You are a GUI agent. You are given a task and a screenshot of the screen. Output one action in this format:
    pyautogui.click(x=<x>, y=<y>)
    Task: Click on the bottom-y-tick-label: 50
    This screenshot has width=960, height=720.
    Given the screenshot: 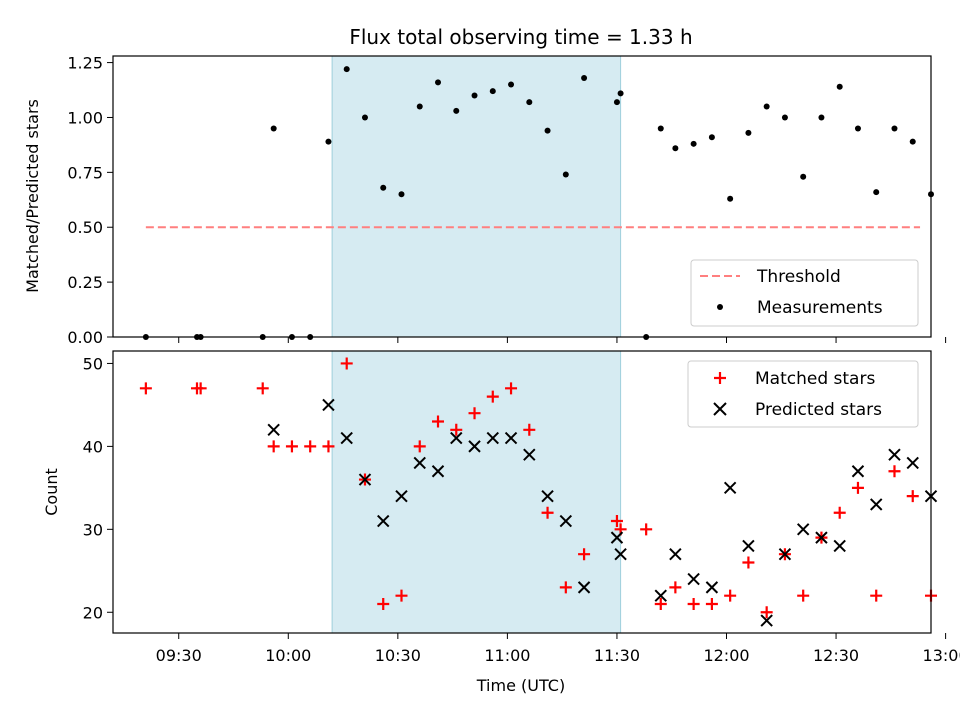 What is the action you would take?
    pyautogui.click(x=93, y=363)
    